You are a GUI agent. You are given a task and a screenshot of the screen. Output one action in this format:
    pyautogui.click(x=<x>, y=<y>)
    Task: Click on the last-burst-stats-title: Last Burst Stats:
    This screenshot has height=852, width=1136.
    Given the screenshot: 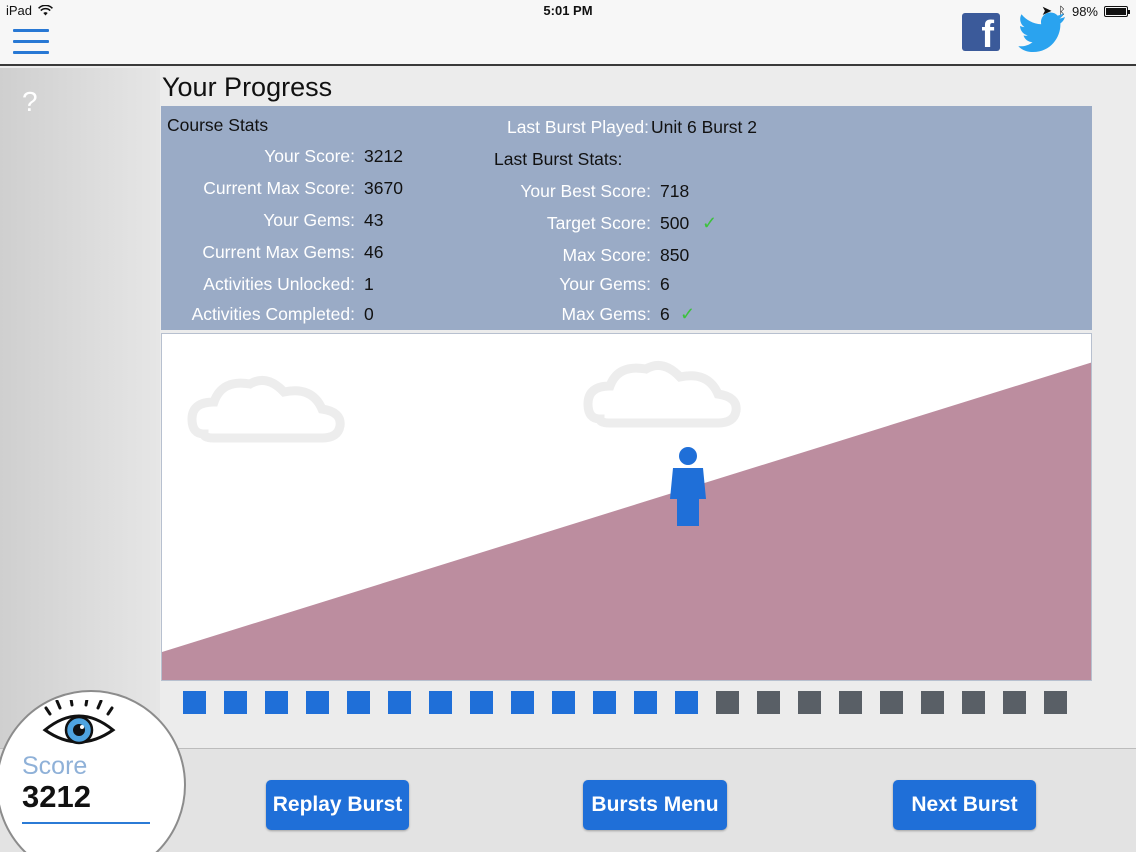 What is the action you would take?
    pyautogui.click(x=558, y=159)
    